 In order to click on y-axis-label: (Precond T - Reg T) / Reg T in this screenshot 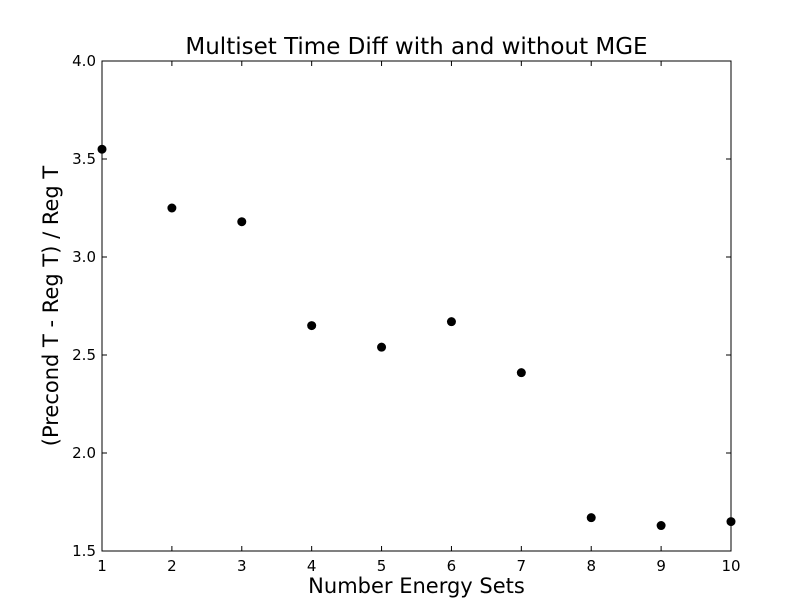, I will do `click(51, 306)`.